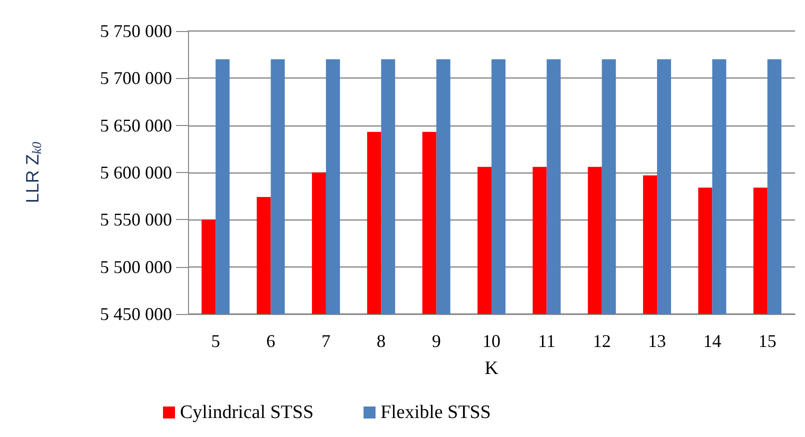  I want to click on x-tick-label: 8, so click(381, 341).